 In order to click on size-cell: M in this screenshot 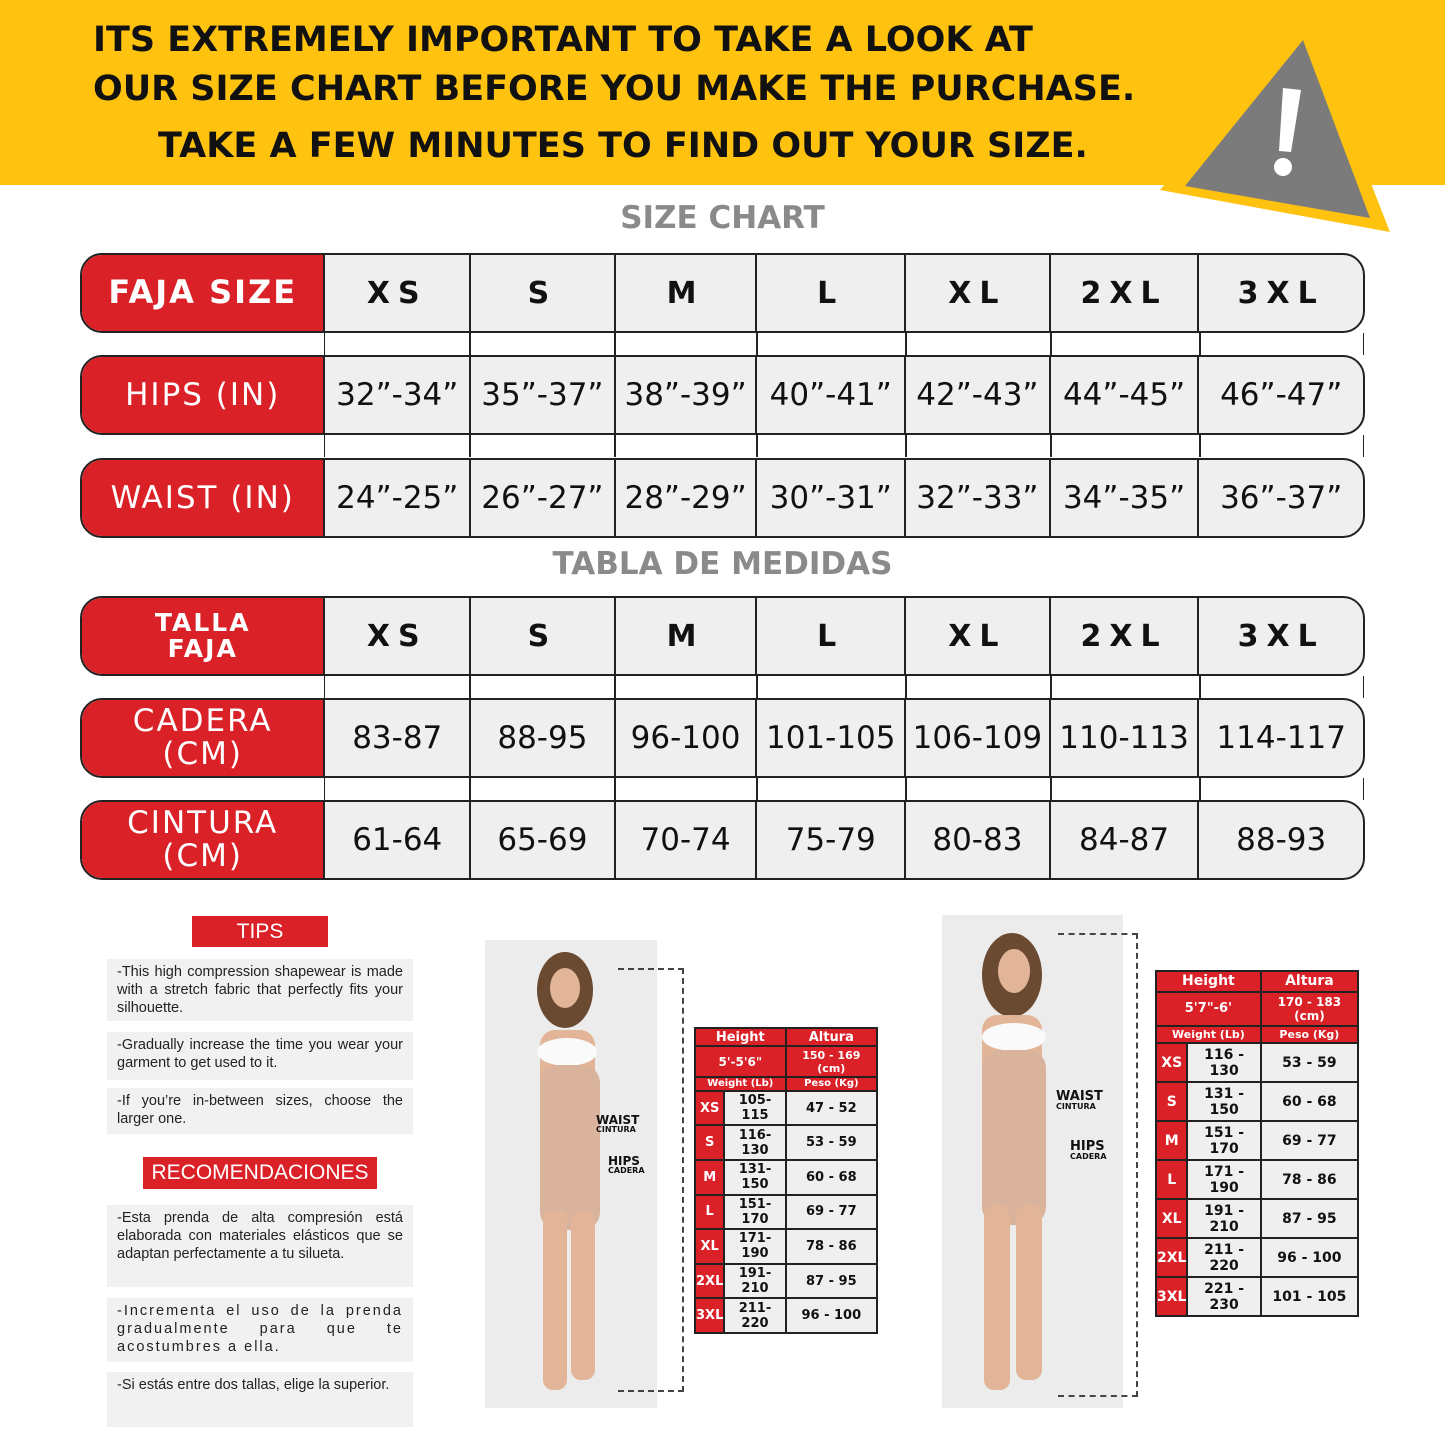, I will do `click(687, 293)`.